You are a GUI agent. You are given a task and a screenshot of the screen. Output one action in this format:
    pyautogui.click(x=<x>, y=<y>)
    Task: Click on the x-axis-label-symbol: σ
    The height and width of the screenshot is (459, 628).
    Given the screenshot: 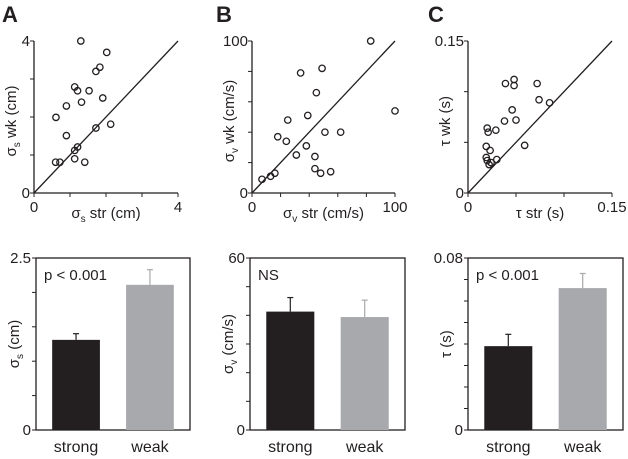 What is the action you would take?
    pyautogui.click(x=288, y=213)
    